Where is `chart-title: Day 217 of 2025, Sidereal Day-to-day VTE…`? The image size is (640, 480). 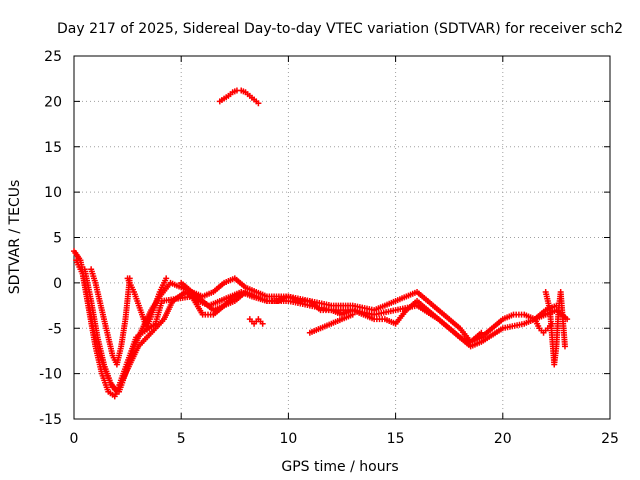
chart-title: Day 217 of 2025, Sidereal Day-to-day VTE… is located at coordinates (340, 29).